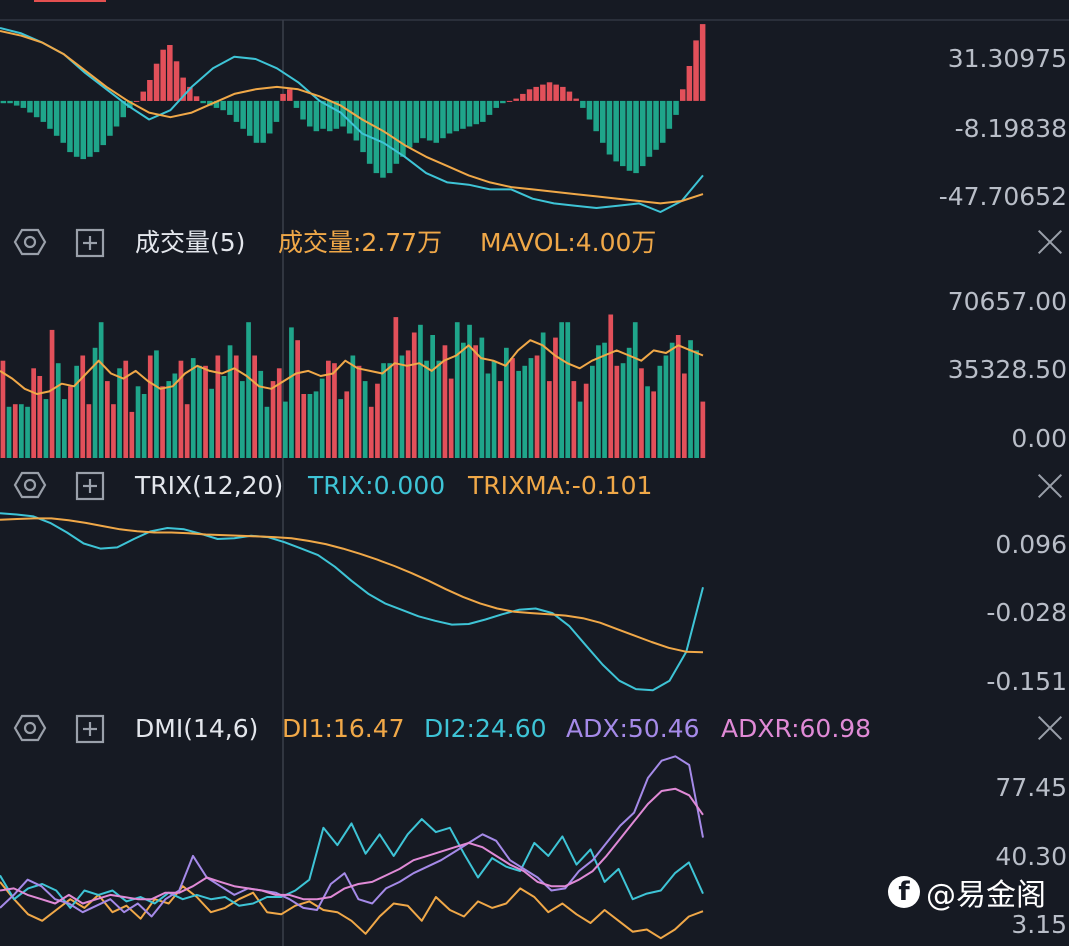  What do you see at coordinates (209, 485) in the screenshot?
I see `trix-indicator-name: TRIX(12,20)` at bounding box center [209, 485].